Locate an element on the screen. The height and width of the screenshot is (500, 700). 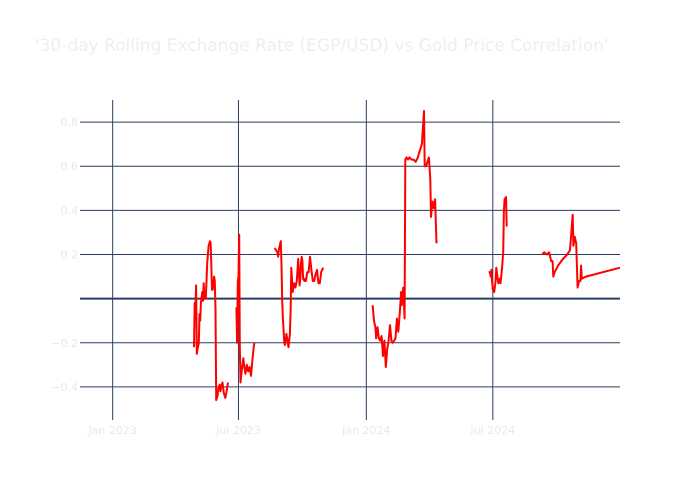
x-tick-label: Jan 2024 is located at coordinates (365, 430).